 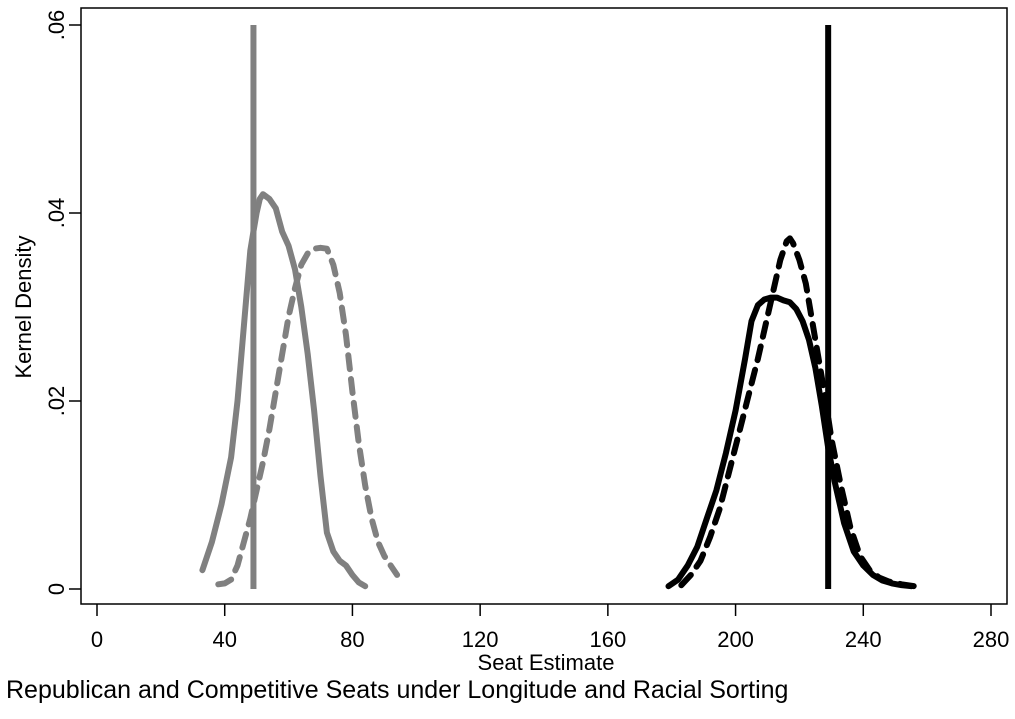 What do you see at coordinates (991, 639) in the screenshot?
I see `x-tick-label: 280` at bounding box center [991, 639].